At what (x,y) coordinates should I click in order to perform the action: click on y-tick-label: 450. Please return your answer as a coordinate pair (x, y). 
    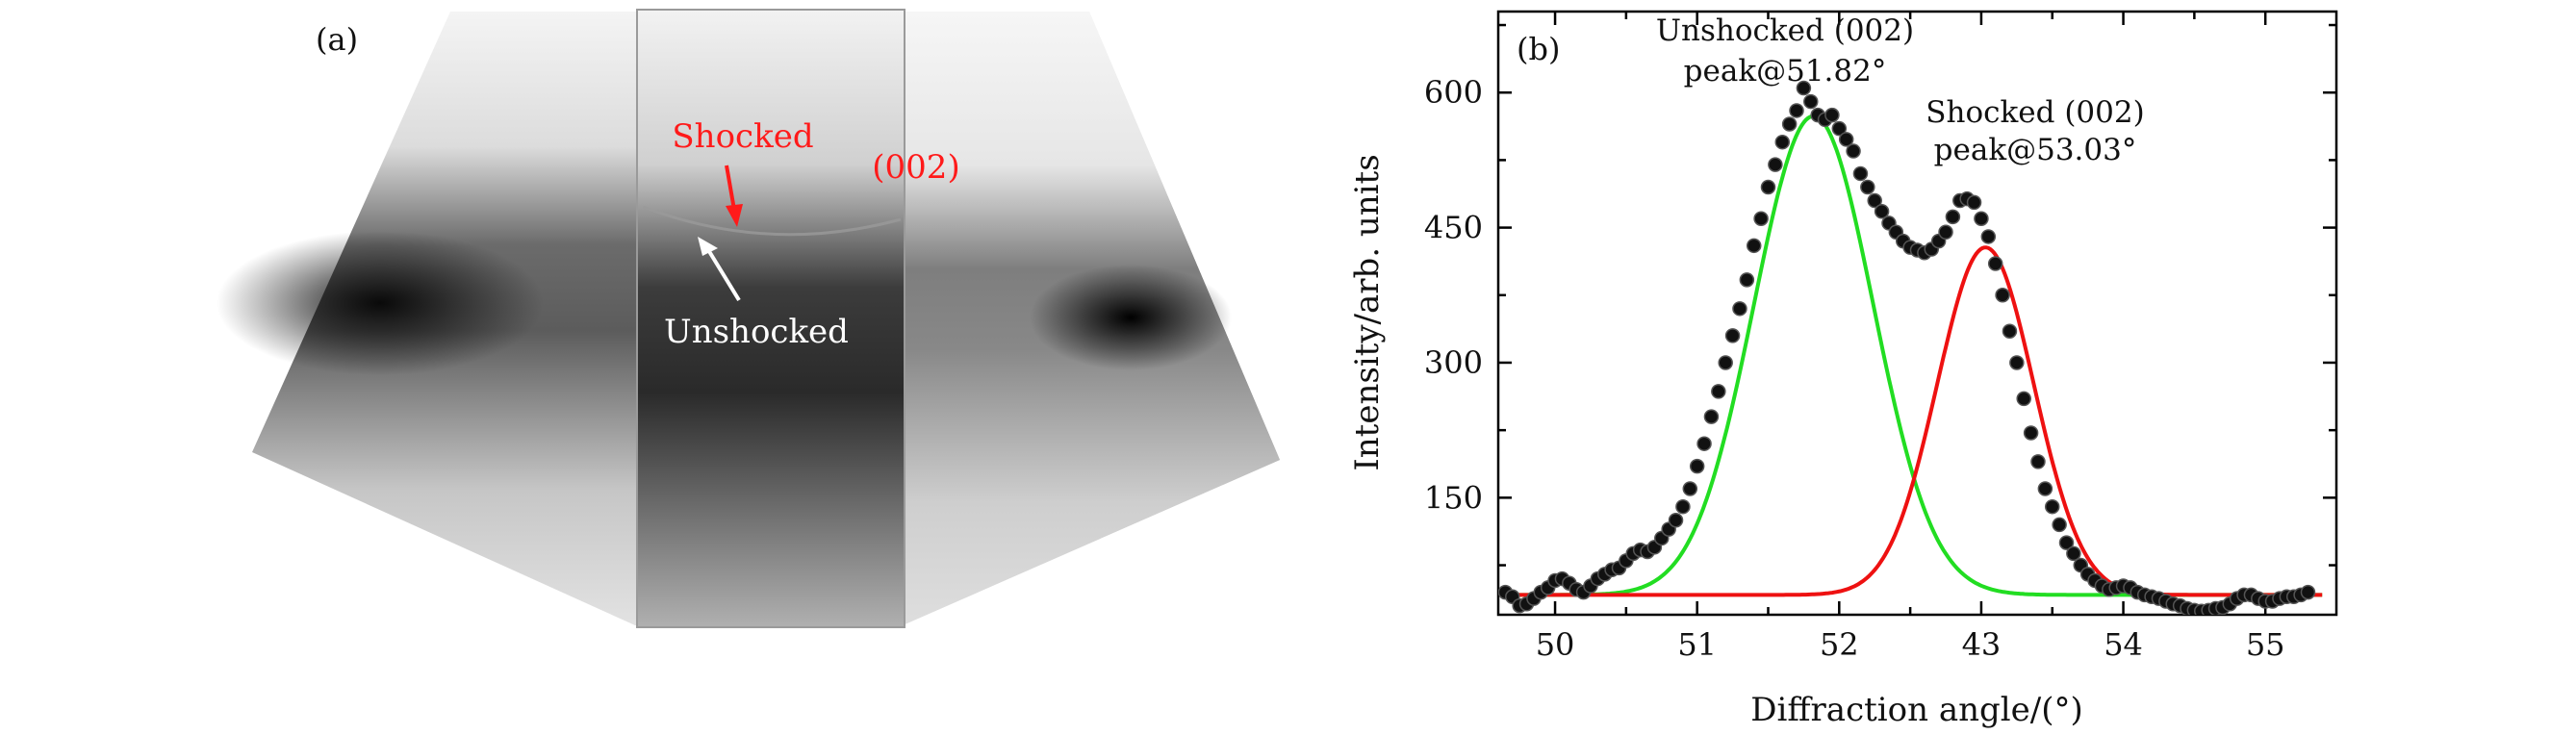
    Looking at the image, I should click on (1453, 228).